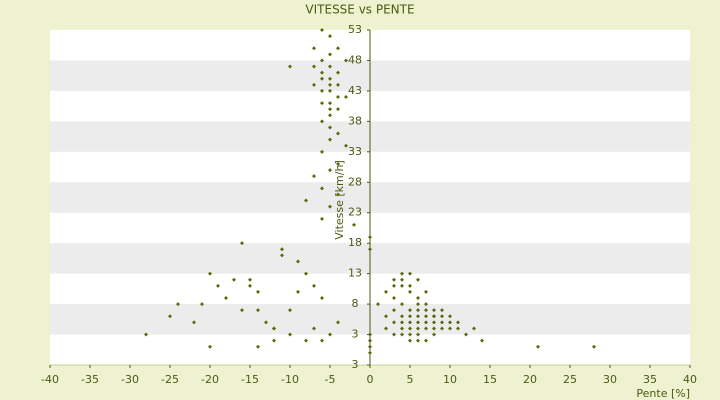 This screenshot has width=720, height=400. I want to click on x-tick-label: 10, so click(450, 379).